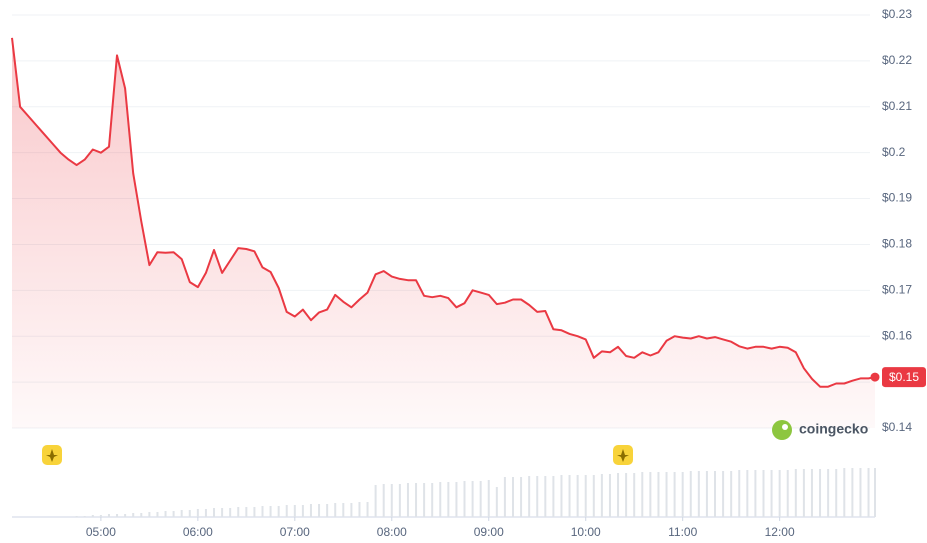 Image resolution: width=927 pixels, height=543 pixels. I want to click on last-price-dot, so click(875, 377).